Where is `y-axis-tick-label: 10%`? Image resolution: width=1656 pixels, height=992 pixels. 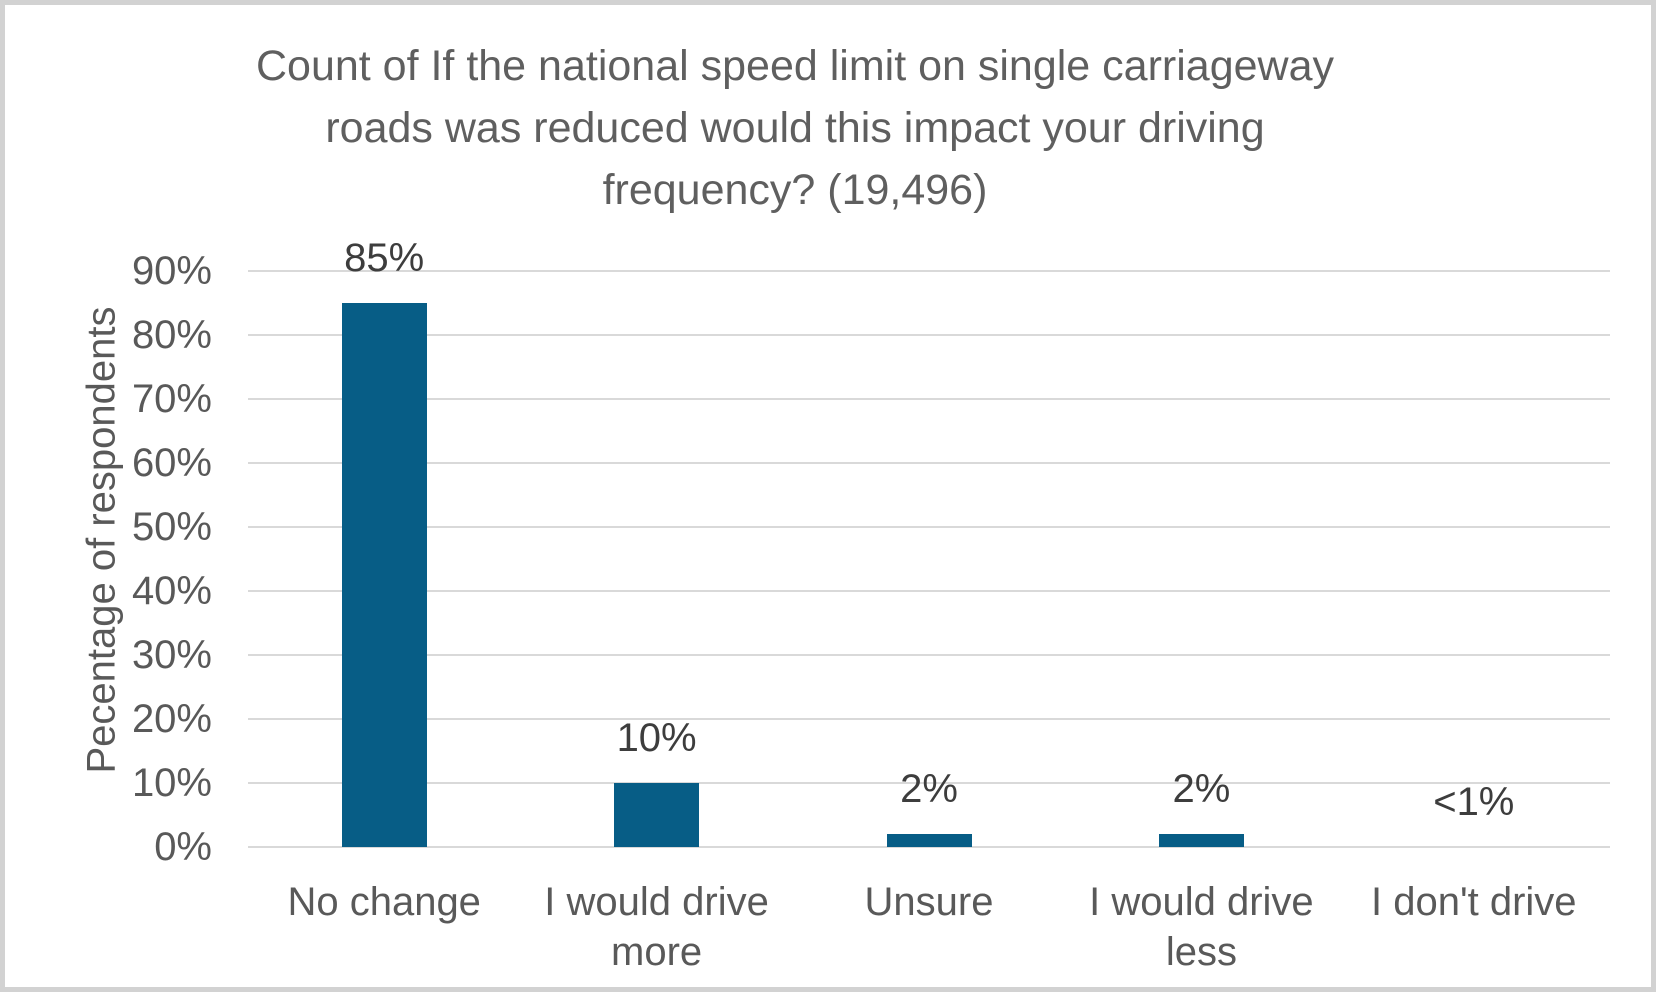
y-axis-tick-label: 10% is located at coordinates (171, 783).